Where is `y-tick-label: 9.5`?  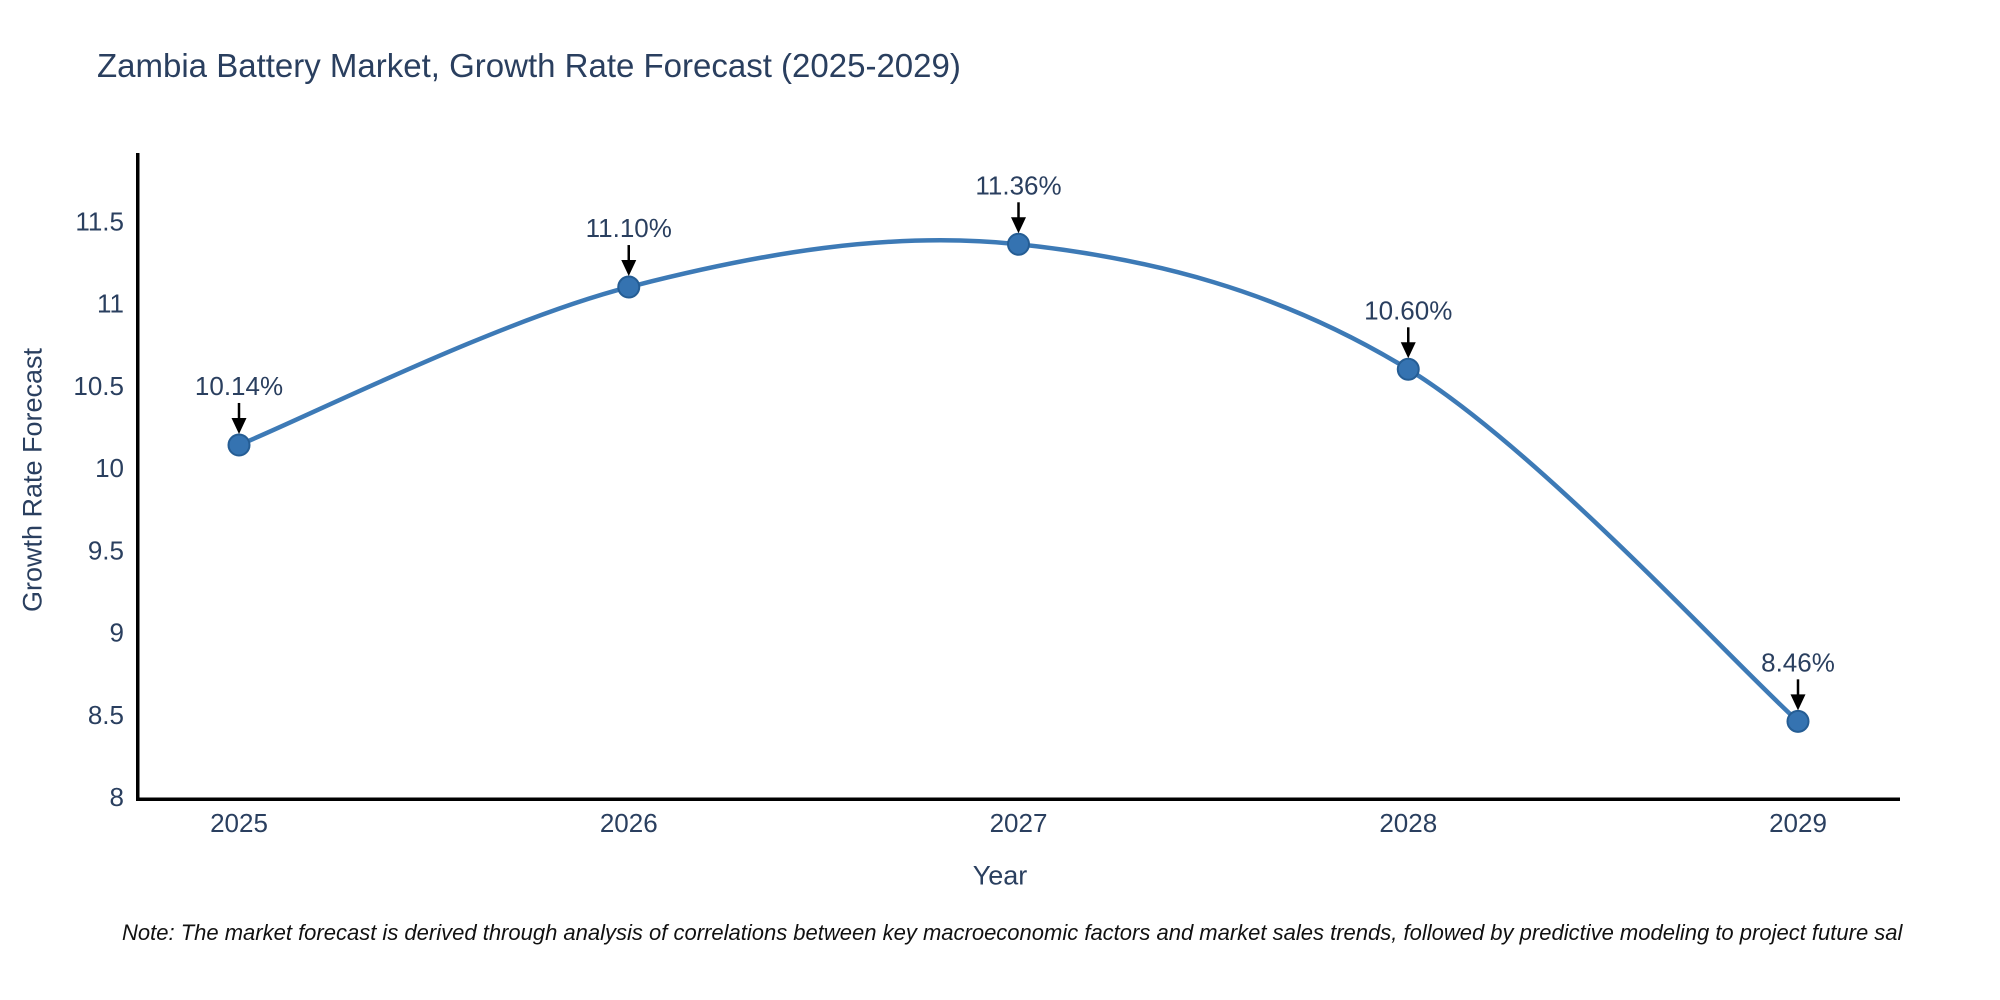 y-tick-label: 9.5 is located at coordinates (106, 550).